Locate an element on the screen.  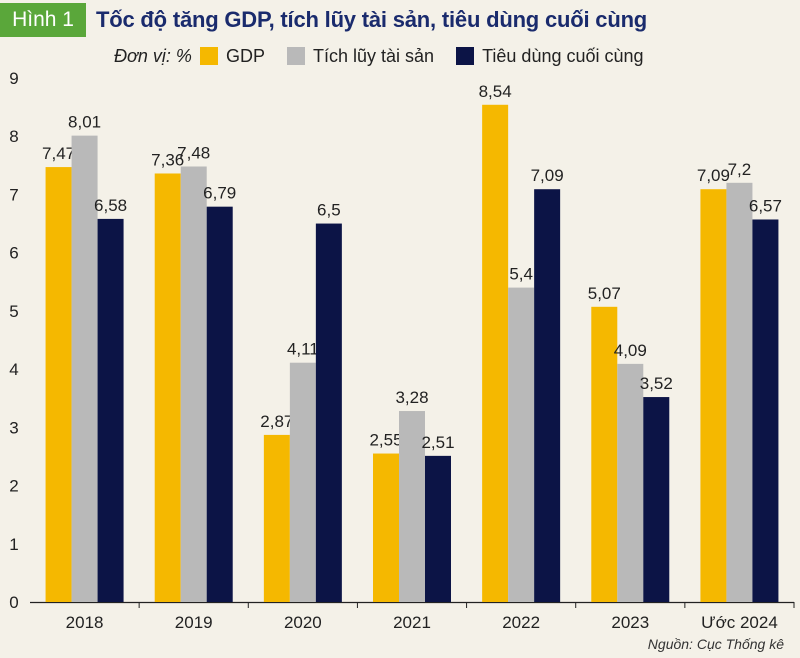
bar-value-label: 7,47 is located at coordinates (58, 153).